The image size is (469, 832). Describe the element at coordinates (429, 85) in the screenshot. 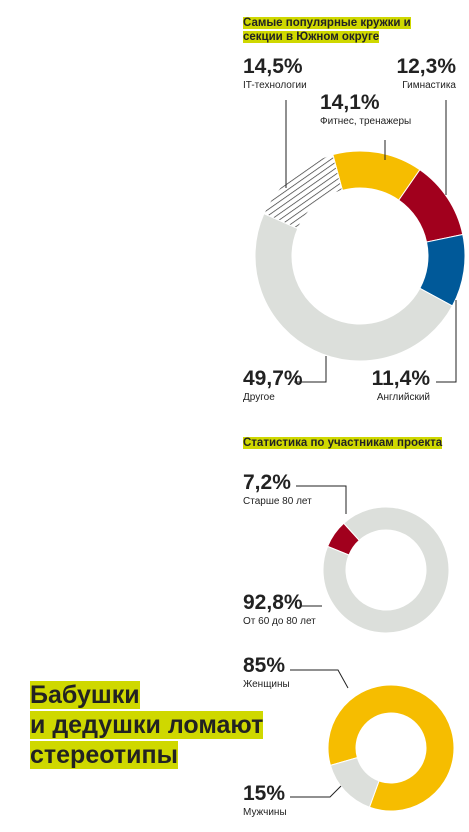

I see `category-label: Гимнастика` at that location.